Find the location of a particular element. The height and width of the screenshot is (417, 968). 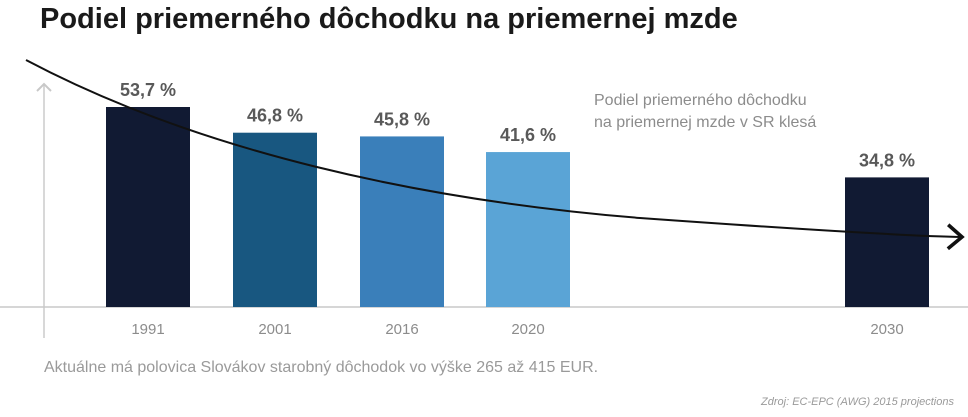

bar-2020 is located at coordinates (528, 229).